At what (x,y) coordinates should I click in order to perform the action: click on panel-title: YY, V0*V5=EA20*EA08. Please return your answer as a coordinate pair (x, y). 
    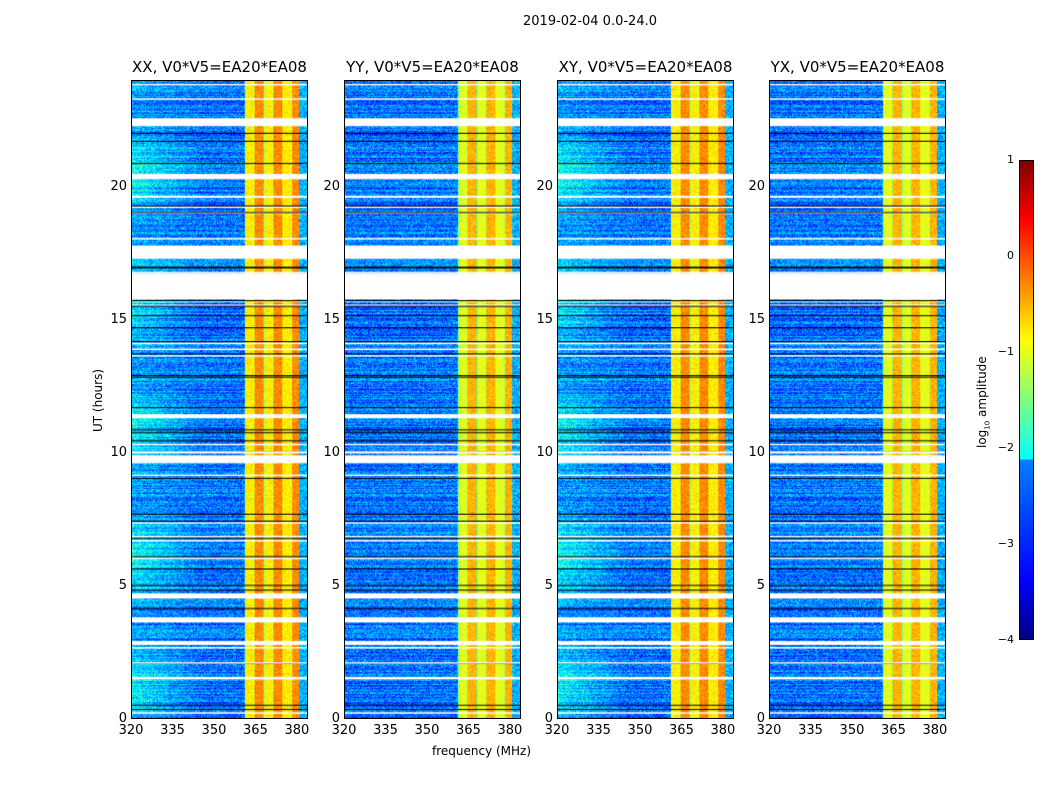
    Looking at the image, I should click on (432, 67).